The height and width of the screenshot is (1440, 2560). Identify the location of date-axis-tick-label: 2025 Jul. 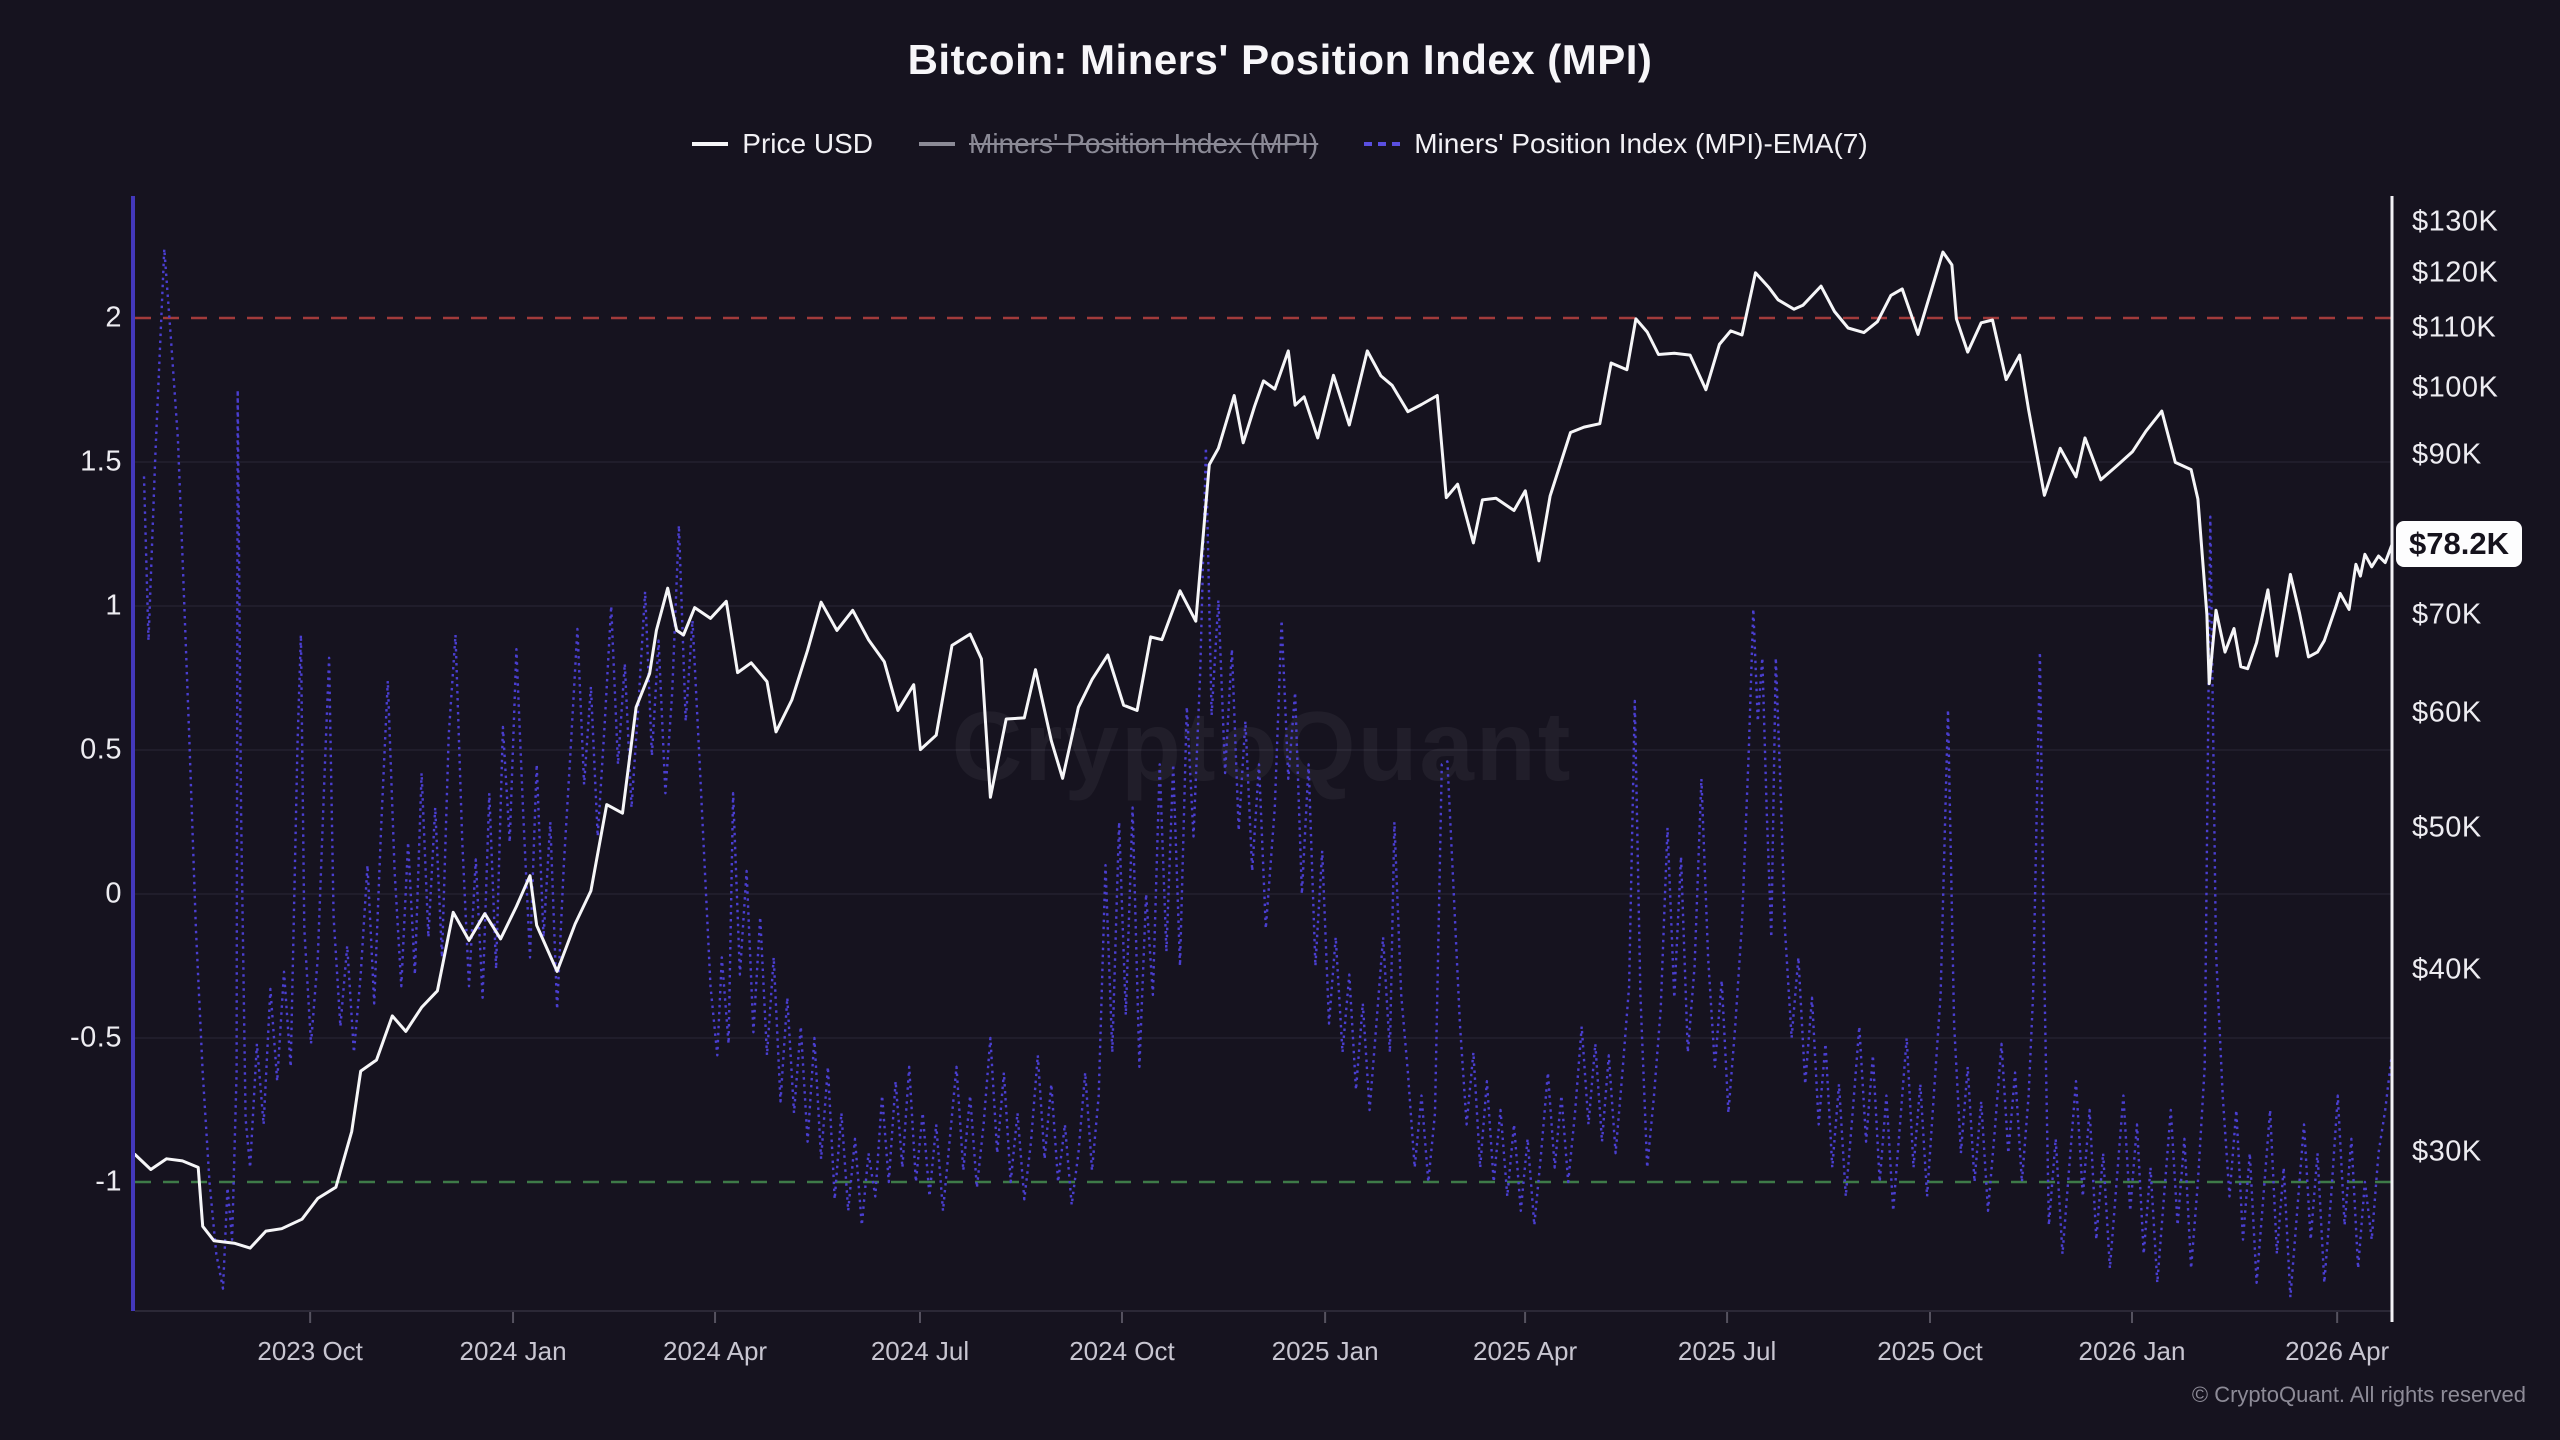
(1727, 1351).